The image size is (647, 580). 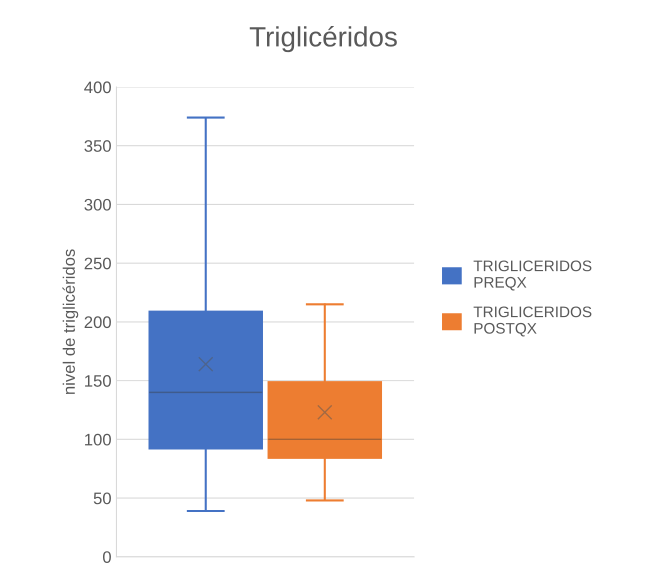 I want to click on y-axis-title: nivel de triglicéridos, so click(x=70, y=321).